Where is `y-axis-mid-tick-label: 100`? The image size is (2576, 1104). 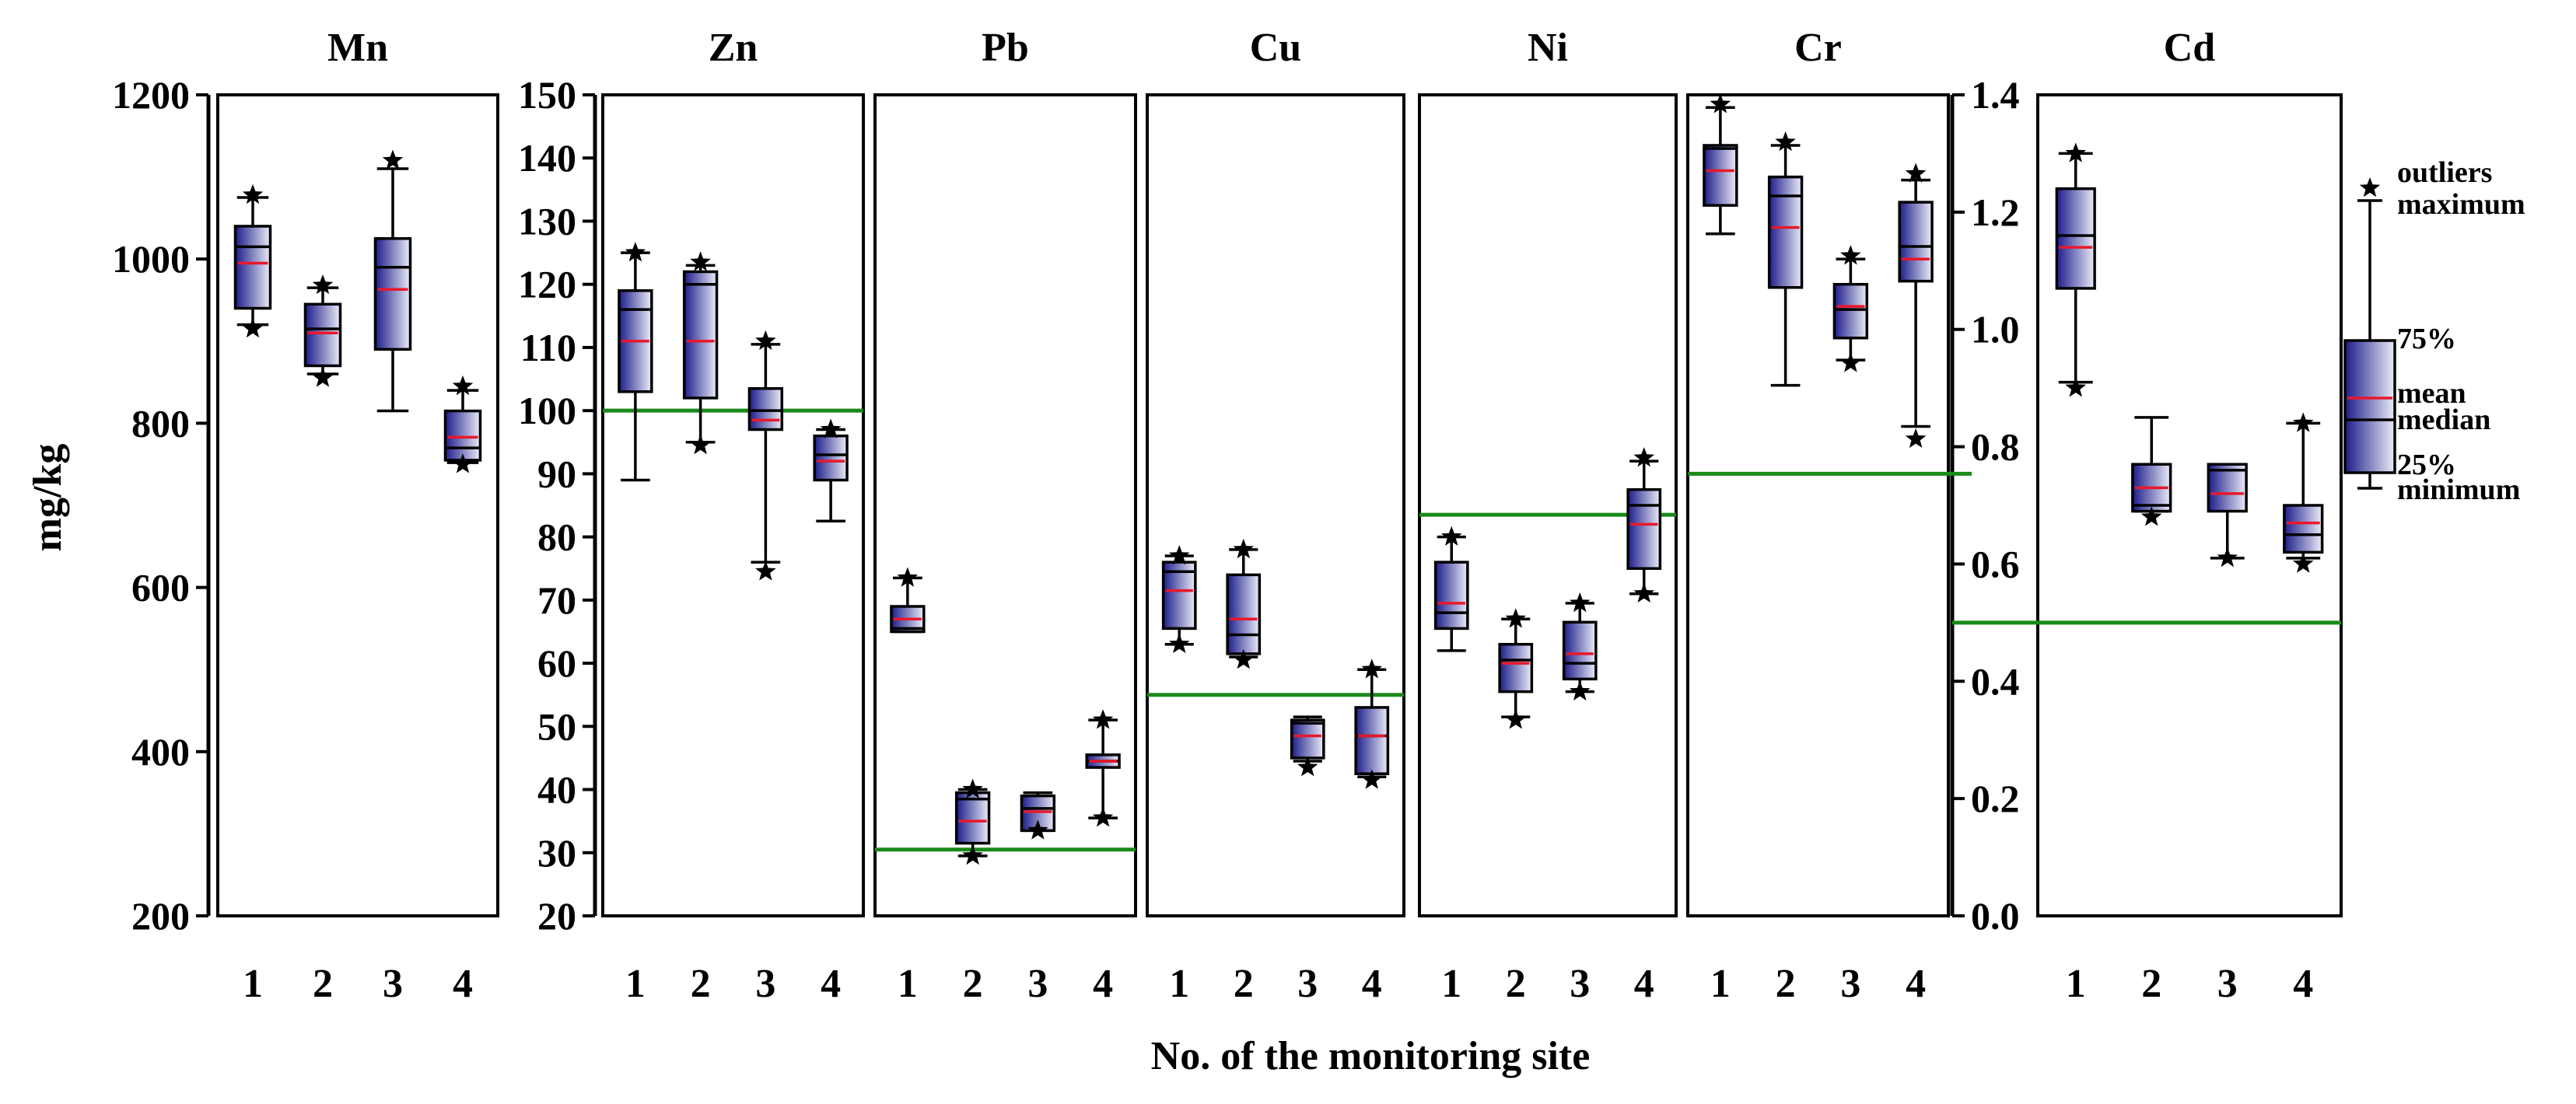
y-axis-mid-tick-label: 100 is located at coordinates (547, 410).